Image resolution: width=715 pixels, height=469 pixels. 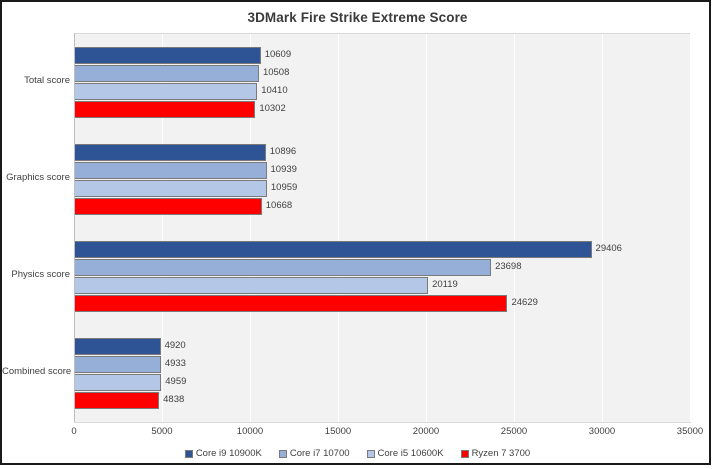 What do you see at coordinates (283, 169) in the screenshot?
I see `bar-value-label: 10939` at bounding box center [283, 169].